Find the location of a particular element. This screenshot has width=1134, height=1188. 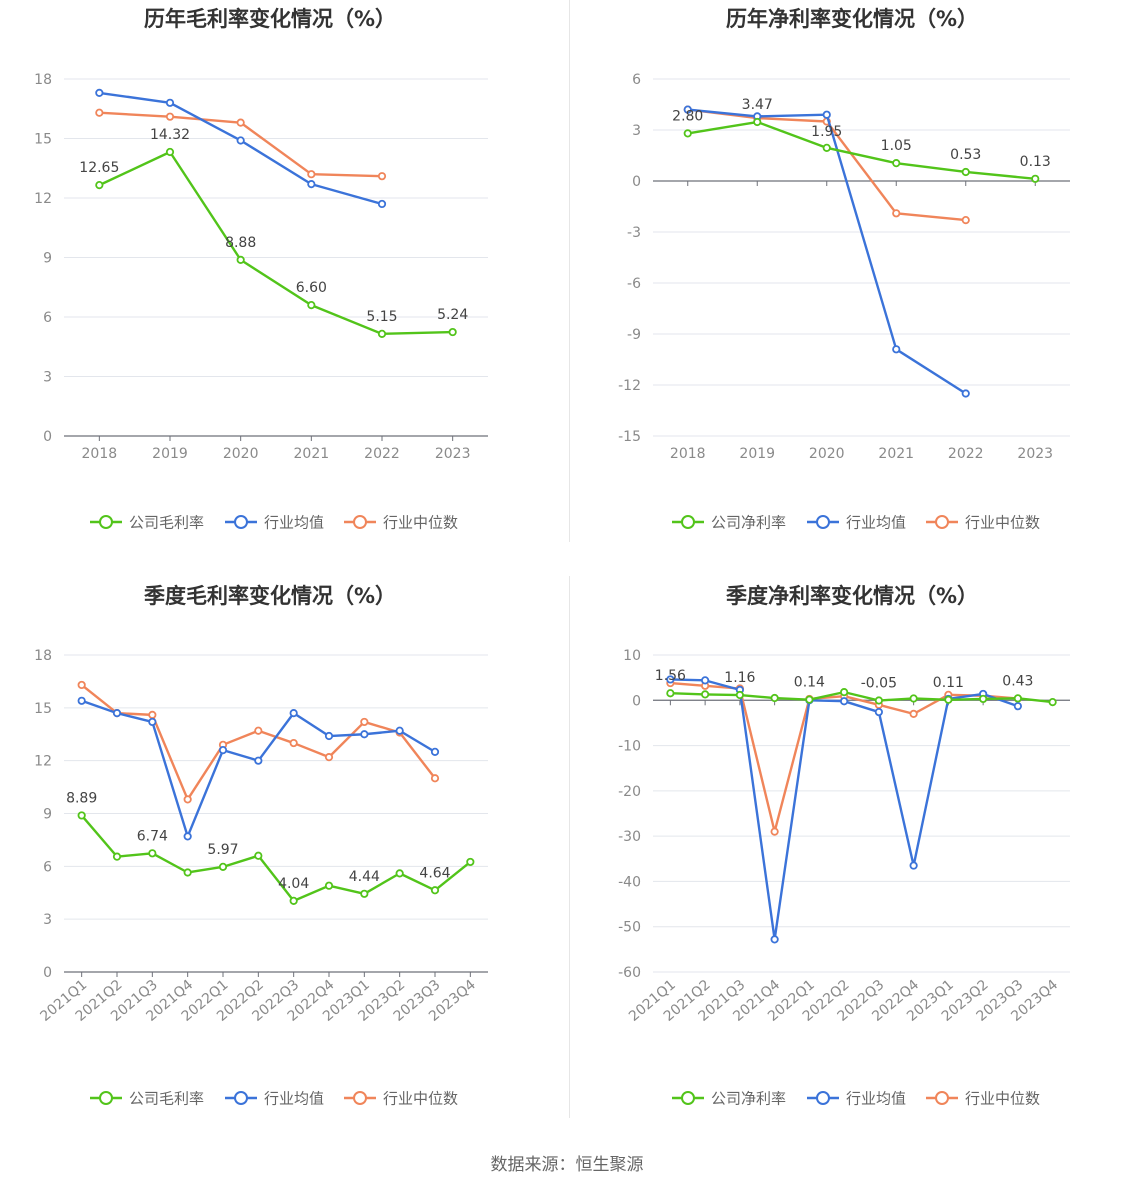

x-tick-label: 2019 is located at coordinates (757, 454).